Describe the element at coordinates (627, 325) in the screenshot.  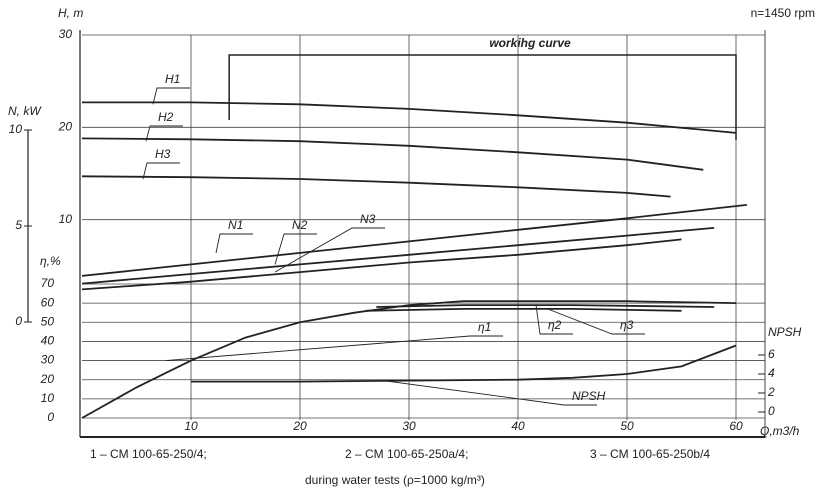
I see `series-label: η3` at that location.